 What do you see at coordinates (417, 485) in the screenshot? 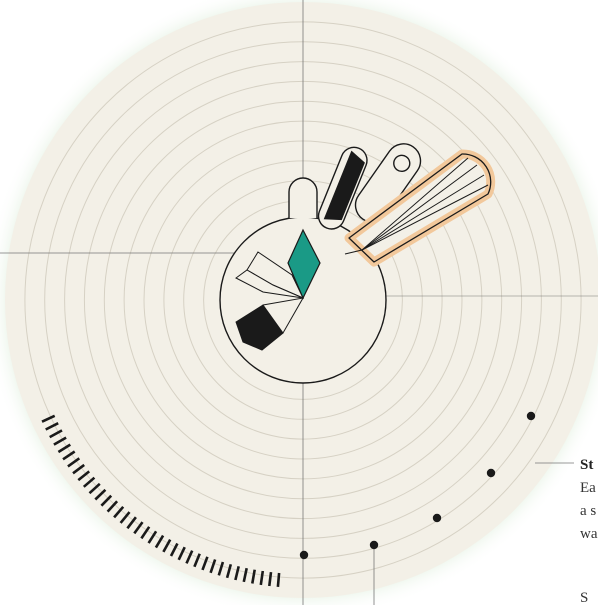
I see `marker-dots` at bounding box center [417, 485].